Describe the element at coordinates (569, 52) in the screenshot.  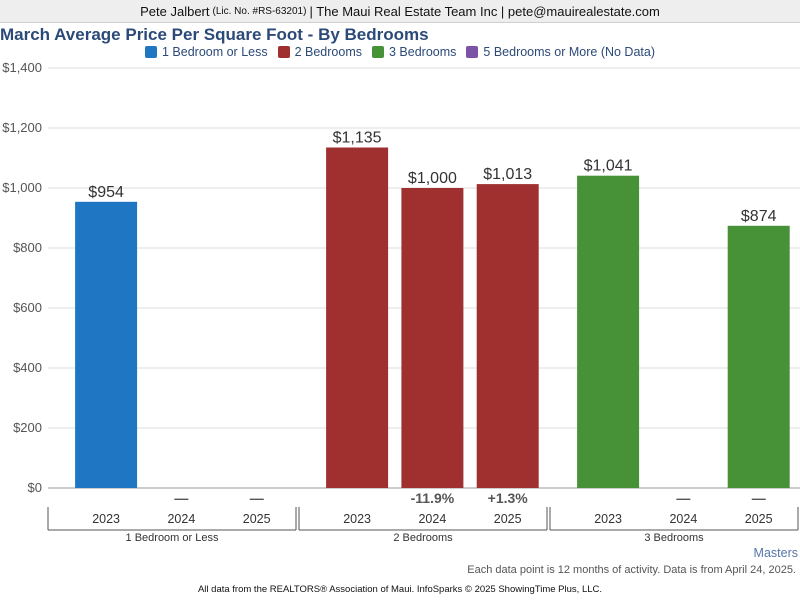
I see `legend-label: 5 Bedrooms or More (No Data)` at that location.